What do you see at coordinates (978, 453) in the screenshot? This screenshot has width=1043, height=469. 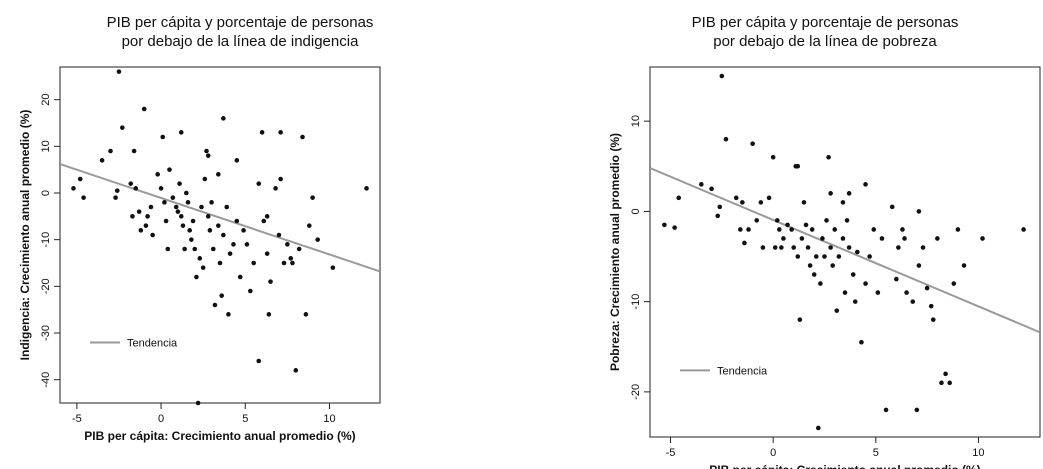 I see `chart2-xtick-label: 10` at bounding box center [978, 453].